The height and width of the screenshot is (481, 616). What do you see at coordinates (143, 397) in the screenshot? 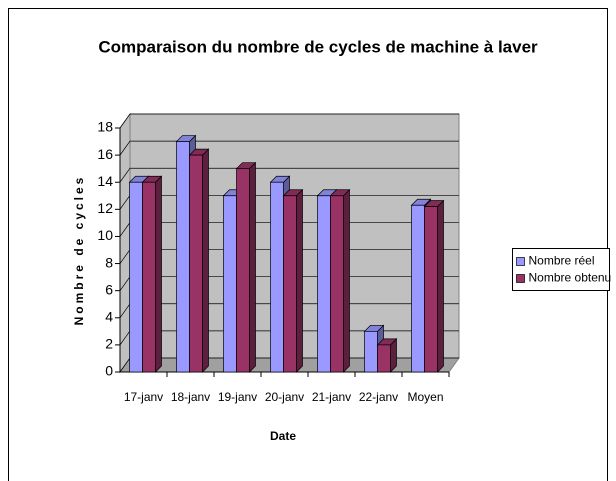
I see `x-tick-label: 17-janv` at bounding box center [143, 397].